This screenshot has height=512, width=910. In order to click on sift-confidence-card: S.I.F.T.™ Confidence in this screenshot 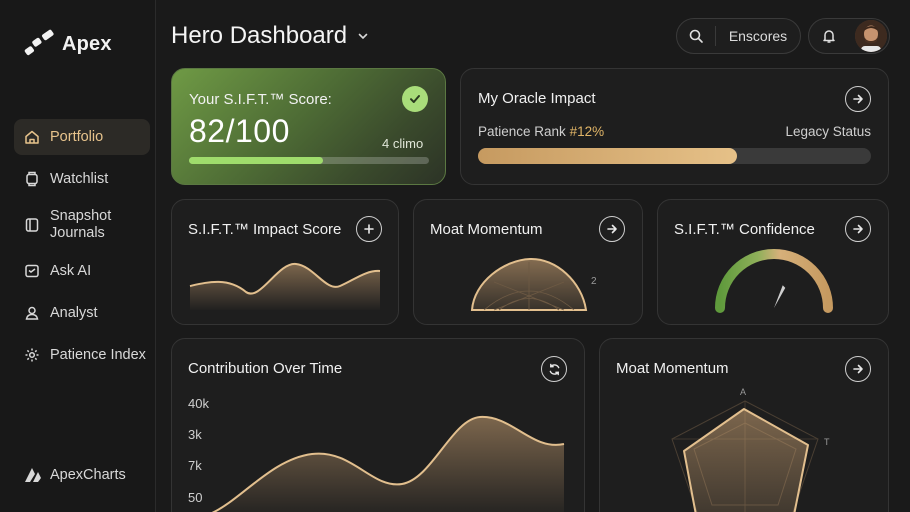, I will do `click(773, 262)`.